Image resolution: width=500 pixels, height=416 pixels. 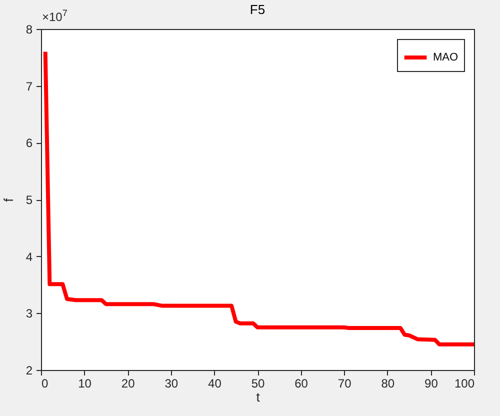 What do you see at coordinates (431, 383) in the screenshot?
I see `x-tick-label: 90` at bounding box center [431, 383].